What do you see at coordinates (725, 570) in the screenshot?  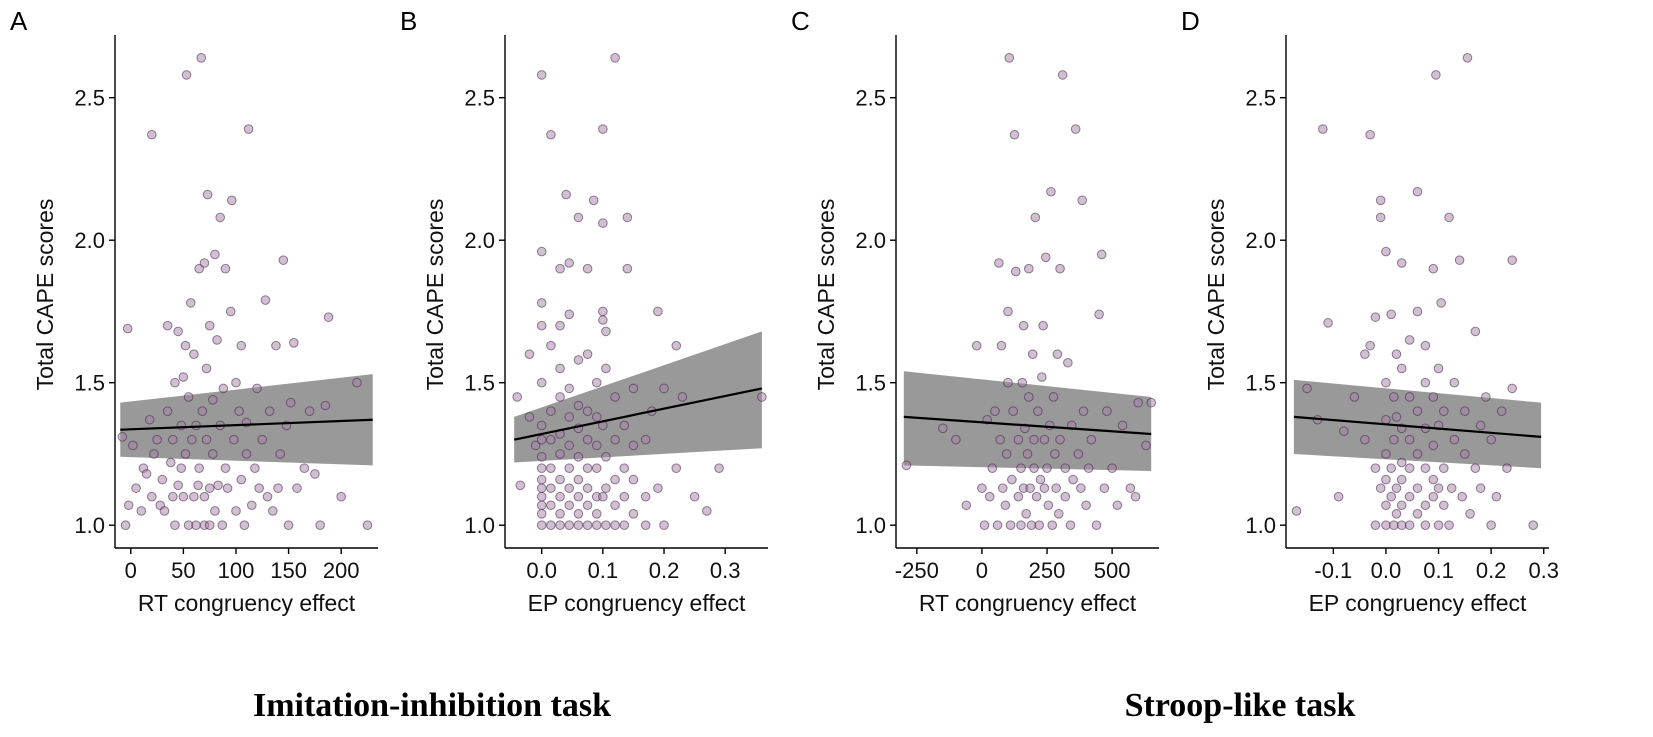 I see `x-tick-label: 0.3` at bounding box center [725, 570].